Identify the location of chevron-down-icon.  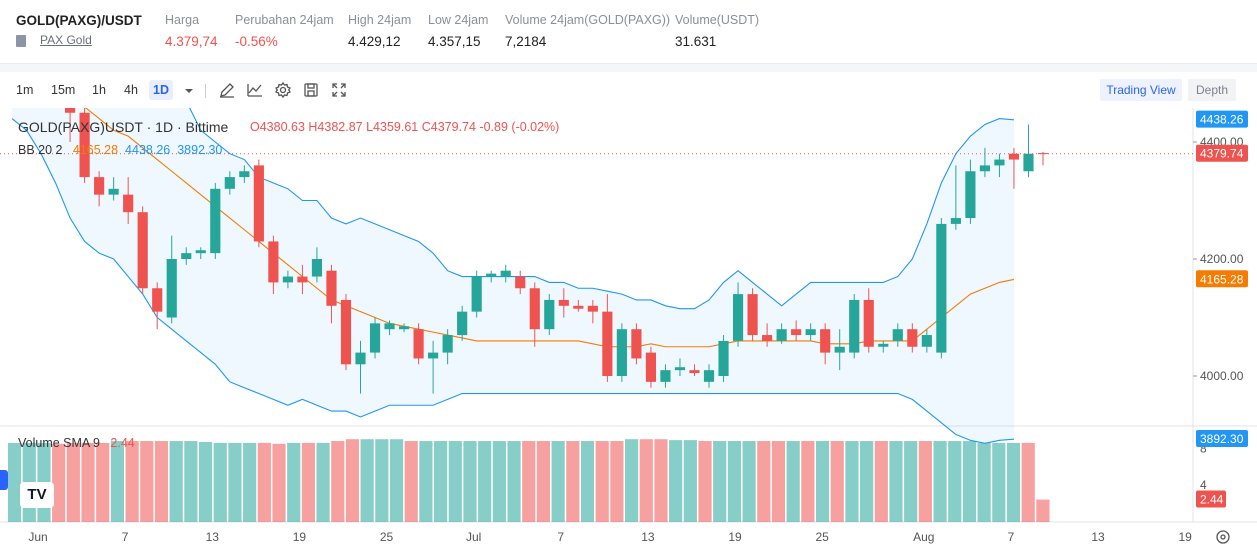
(189, 90).